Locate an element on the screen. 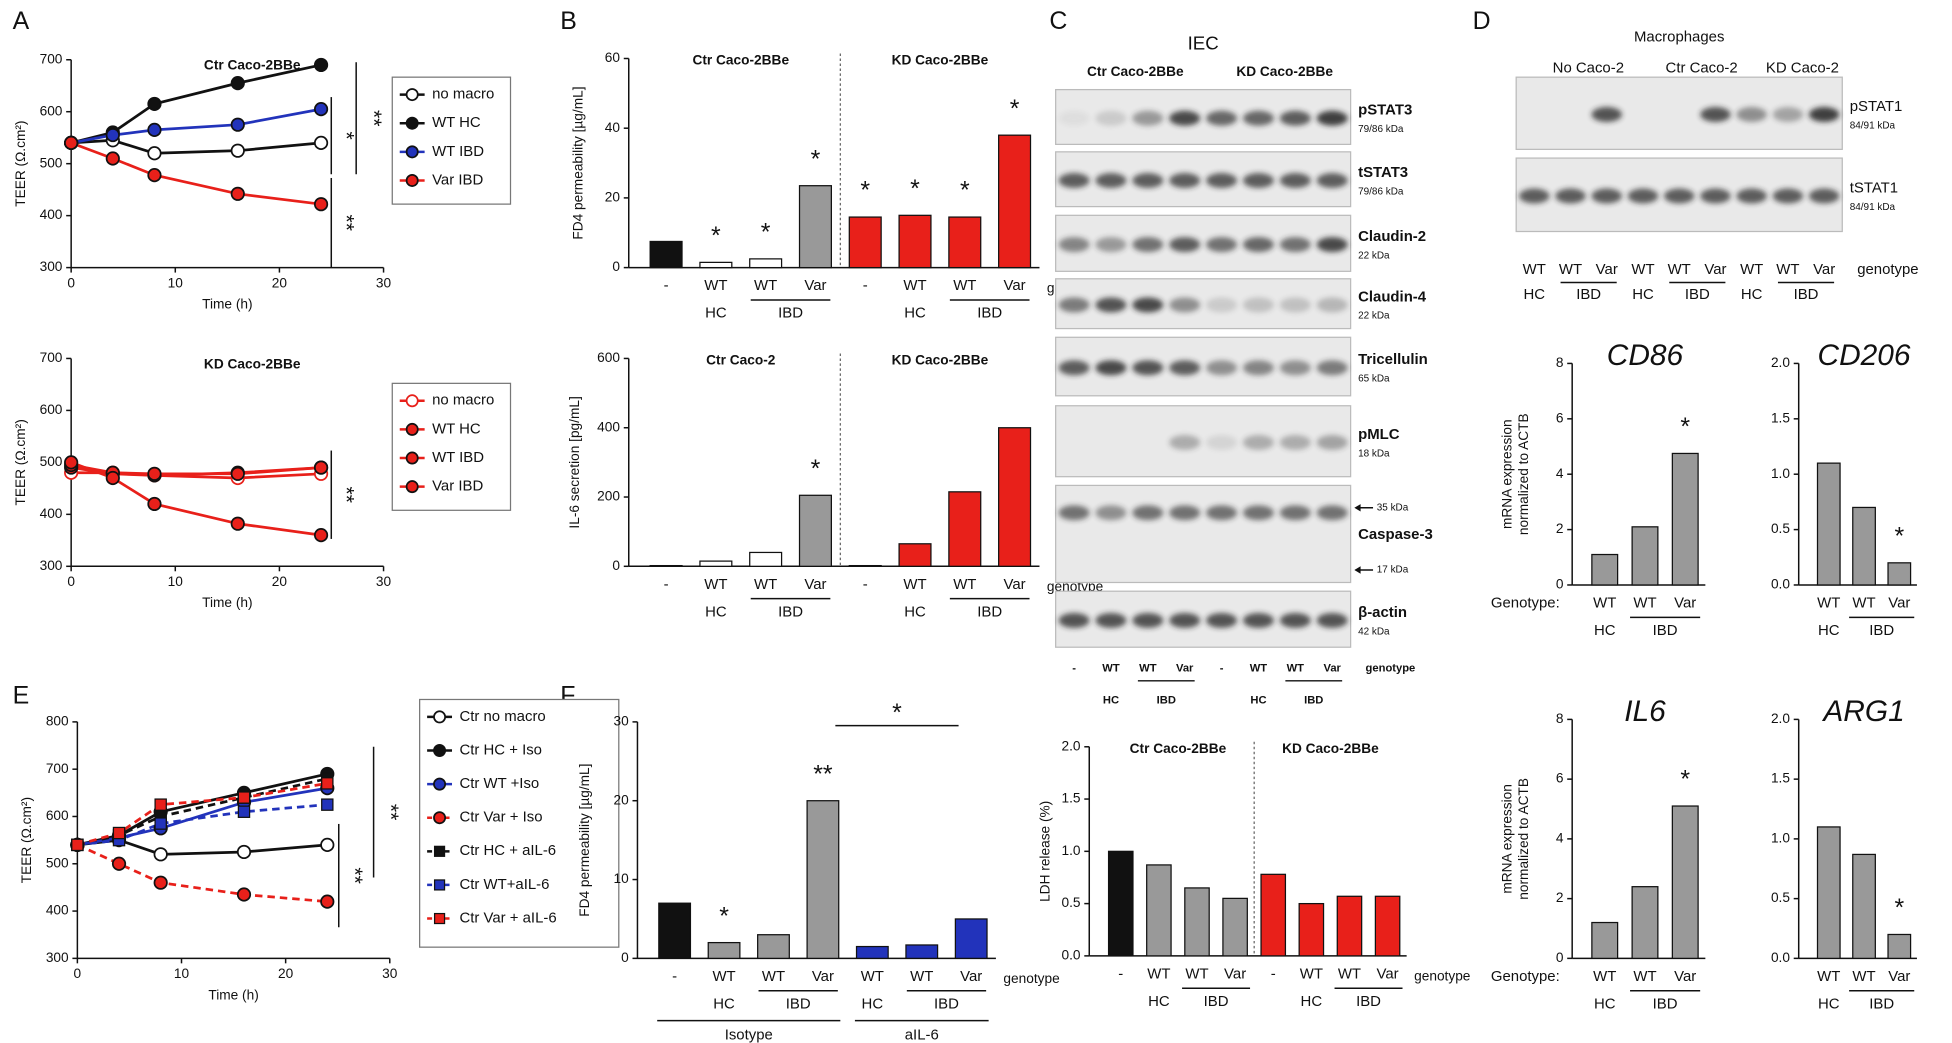 The height and width of the screenshot is (1043, 1952). band-label: pSTAT1 is located at coordinates (1876, 106).